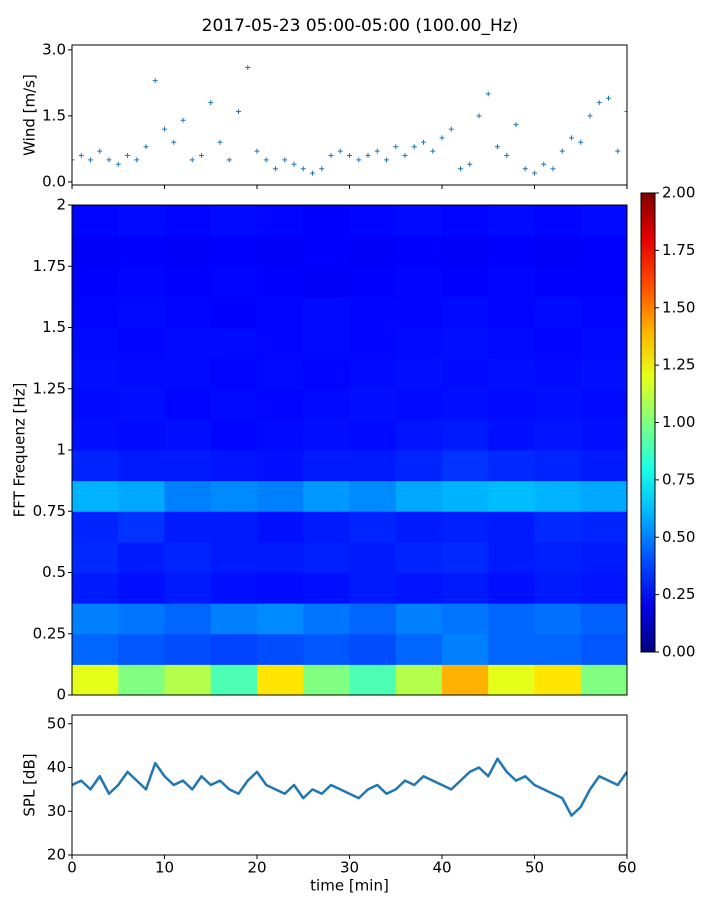  I want to click on y-tick-label: 20, so click(56, 855).